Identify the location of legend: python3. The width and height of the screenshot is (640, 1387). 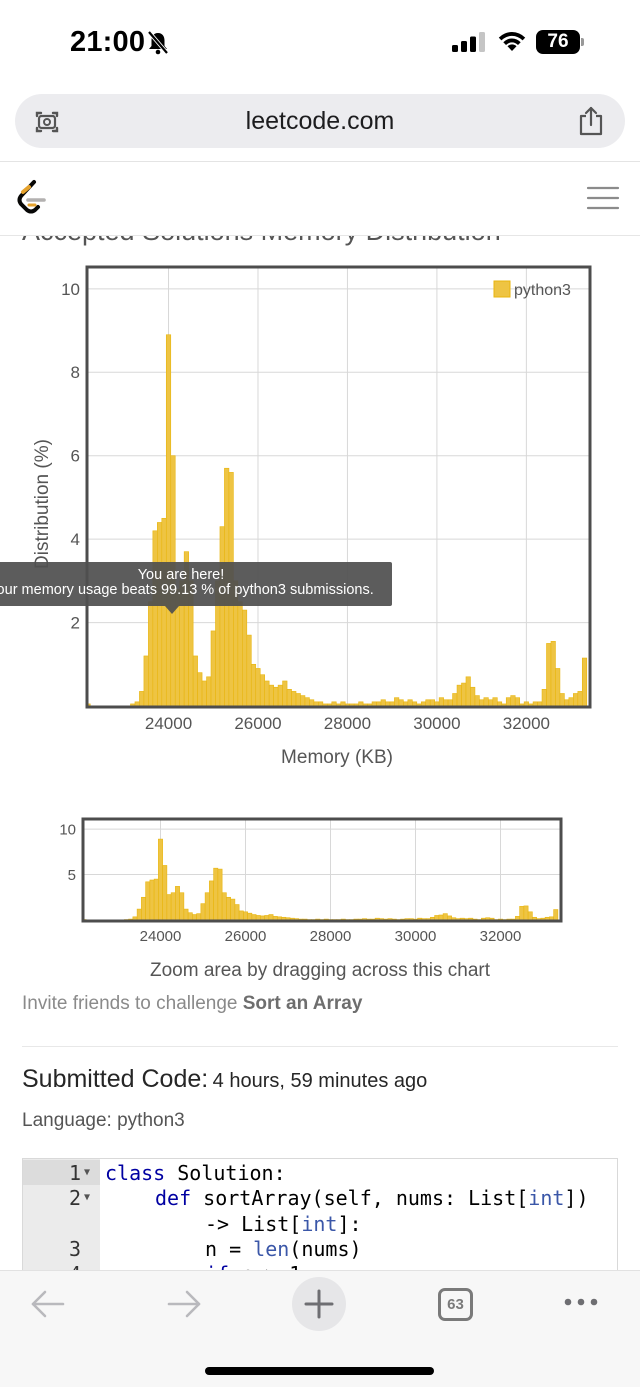
(532, 289).